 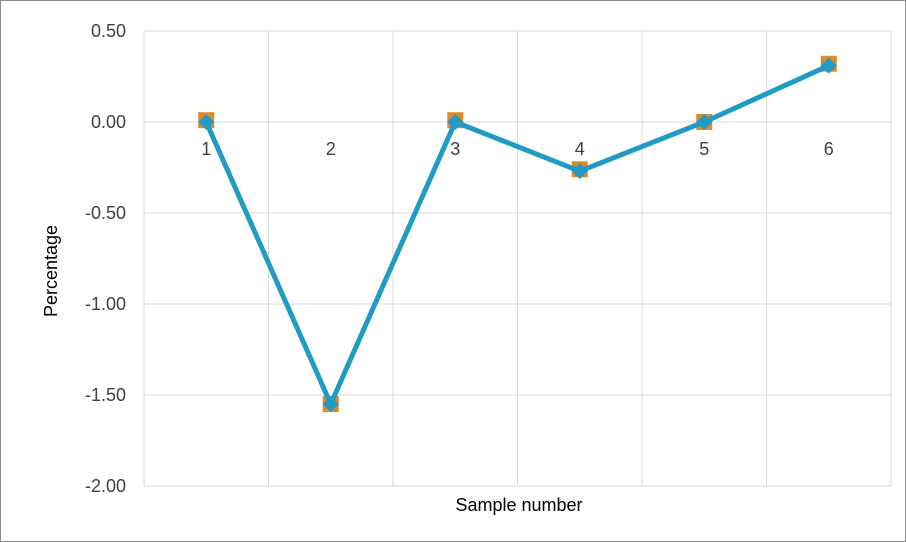 I want to click on x-tick-label: 2, so click(x=331, y=149).